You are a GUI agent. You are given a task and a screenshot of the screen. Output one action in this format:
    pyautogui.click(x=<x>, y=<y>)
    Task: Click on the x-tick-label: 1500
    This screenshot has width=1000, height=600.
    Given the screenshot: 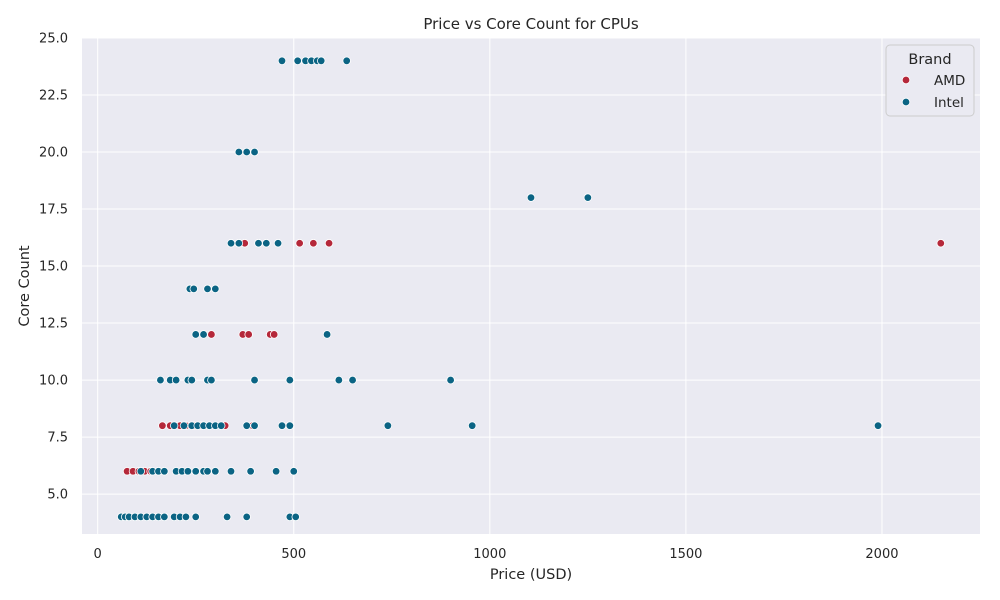 What is the action you would take?
    pyautogui.click(x=685, y=554)
    